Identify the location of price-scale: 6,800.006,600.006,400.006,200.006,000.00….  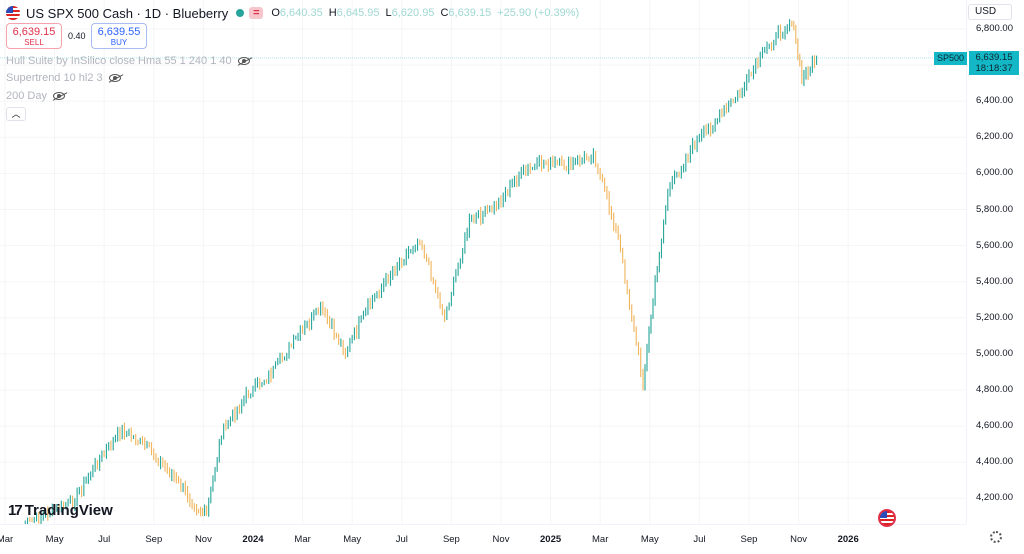
(995, 262).